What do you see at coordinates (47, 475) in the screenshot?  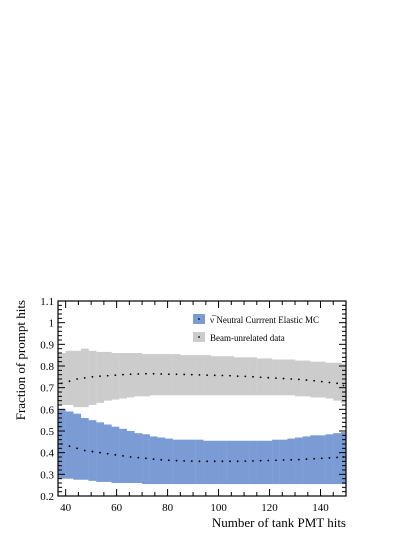 I see `y-tick-label: 0.3` at bounding box center [47, 475].